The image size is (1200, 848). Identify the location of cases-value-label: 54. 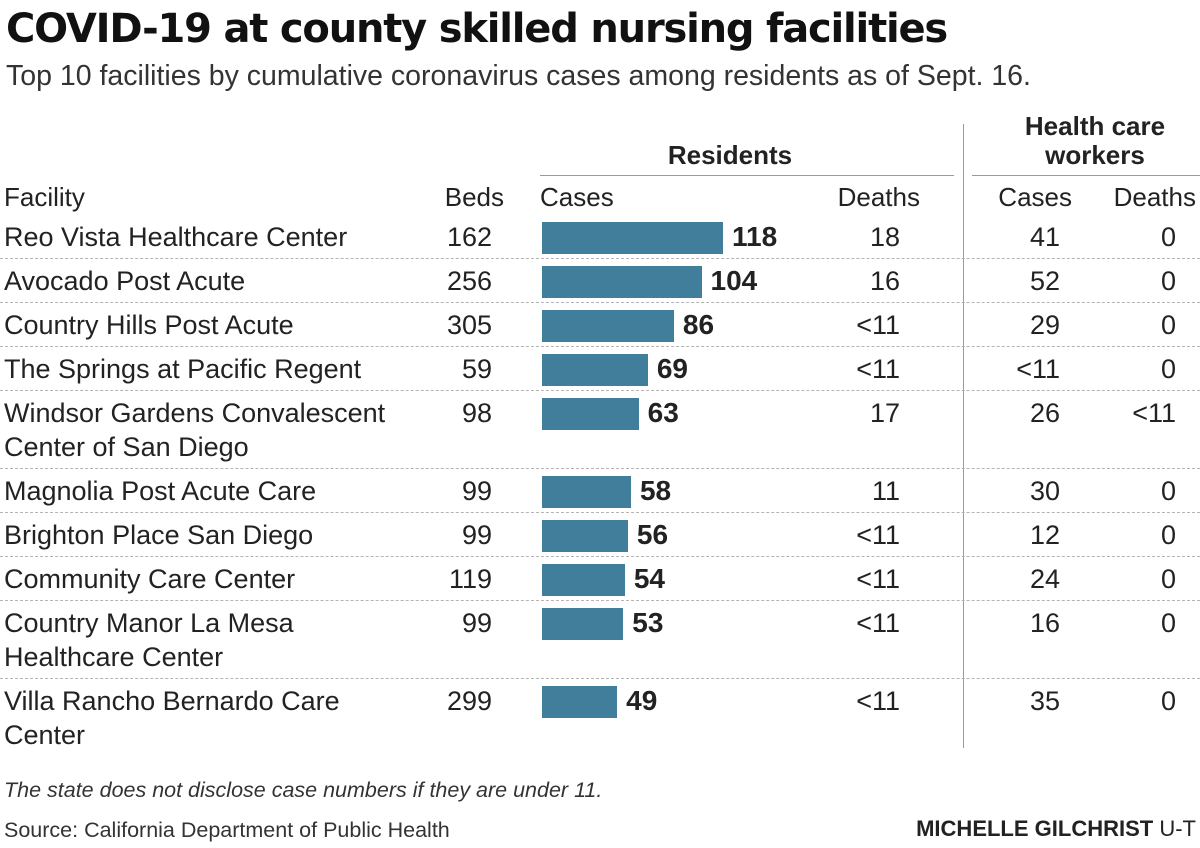
(649, 578).